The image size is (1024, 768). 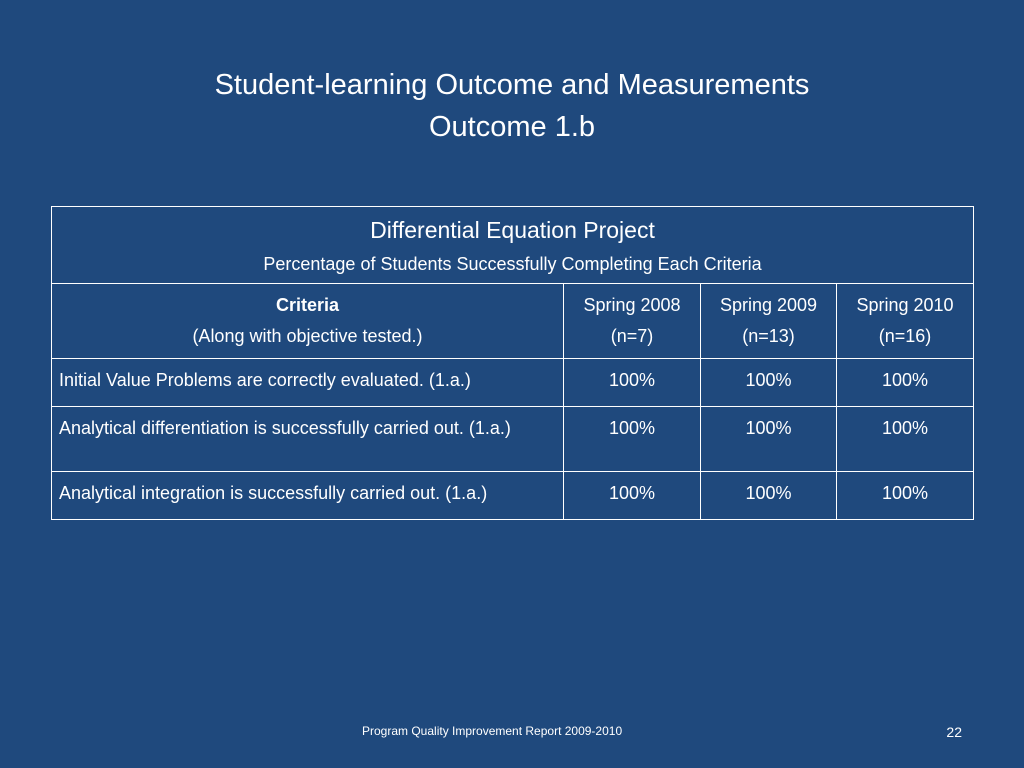 What do you see at coordinates (632, 336) in the screenshot?
I see `header-n: (n=7)` at bounding box center [632, 336].